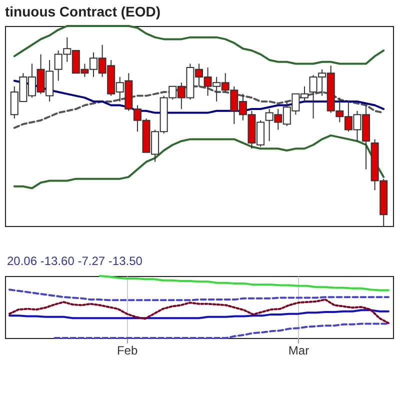  I want to click on chart-title: tinuous Contract (EOD), so click(83, 11).